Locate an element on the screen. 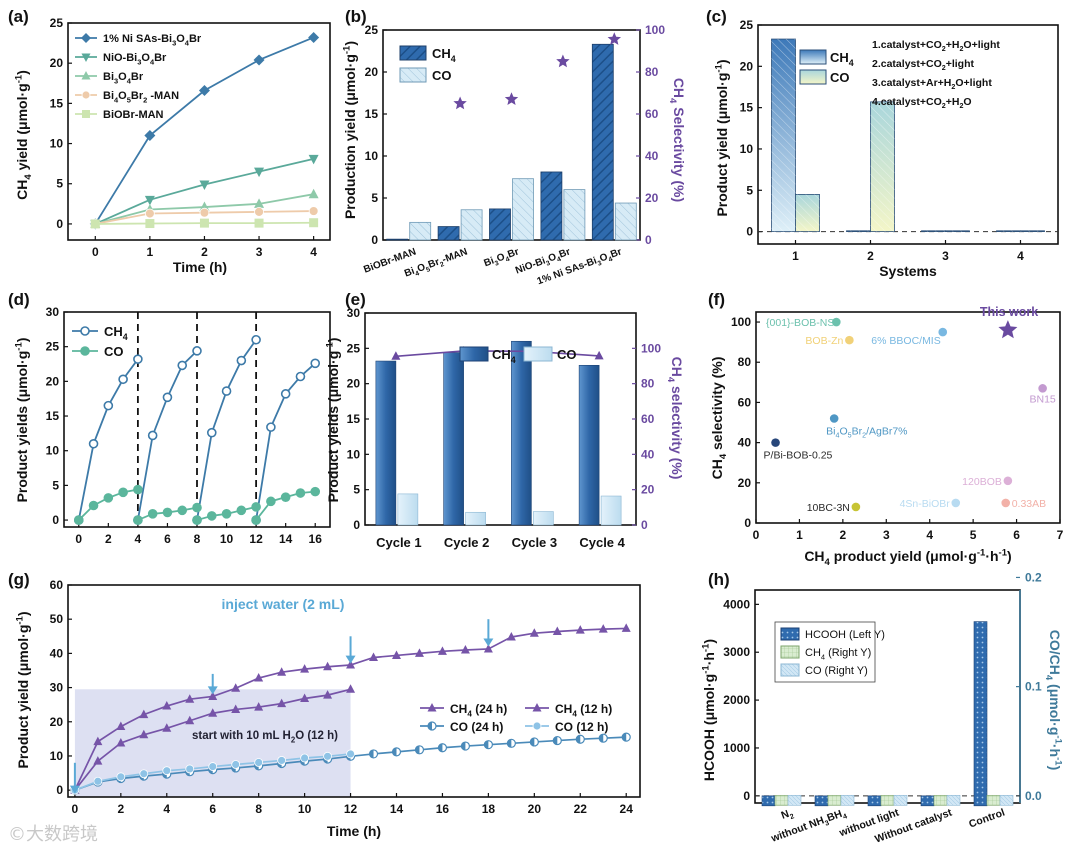  point-label: 10BC-3N is located at coordinates (828, 508).